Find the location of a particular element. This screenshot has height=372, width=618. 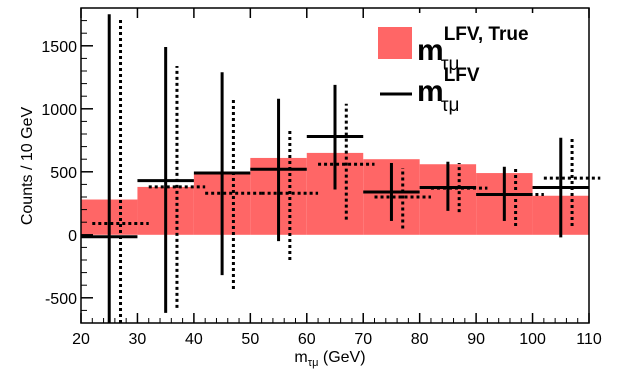

x-tick-label: 90 is located at coordinates (476, 339).